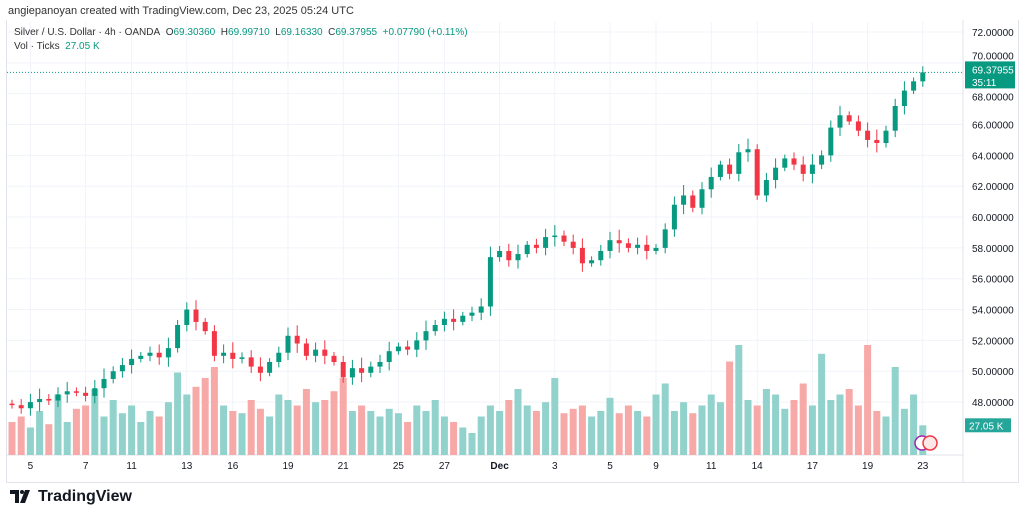 The width and height of the screenshot is (1024, 519). Describe the element at coordinates (71, 497) in the screenshot. I see `tradingview-logo: TradingView` at that location.